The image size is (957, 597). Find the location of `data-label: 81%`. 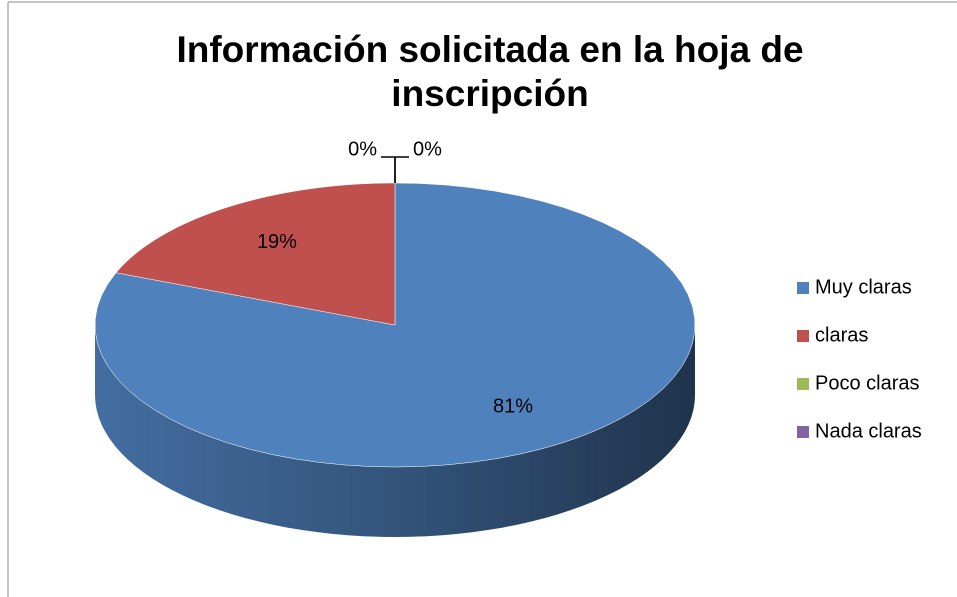

data-label: 81% is located at coordinates (513, 406).